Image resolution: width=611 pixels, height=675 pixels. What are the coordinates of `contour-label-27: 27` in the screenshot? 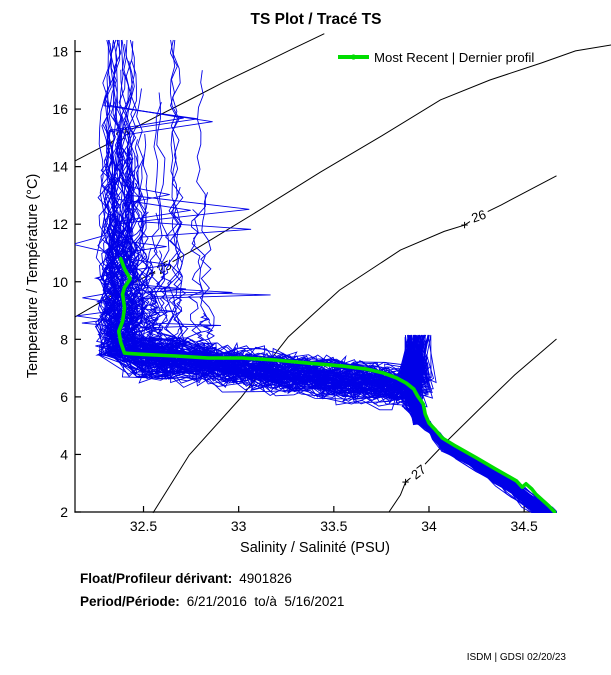 It's located at (418, 472).